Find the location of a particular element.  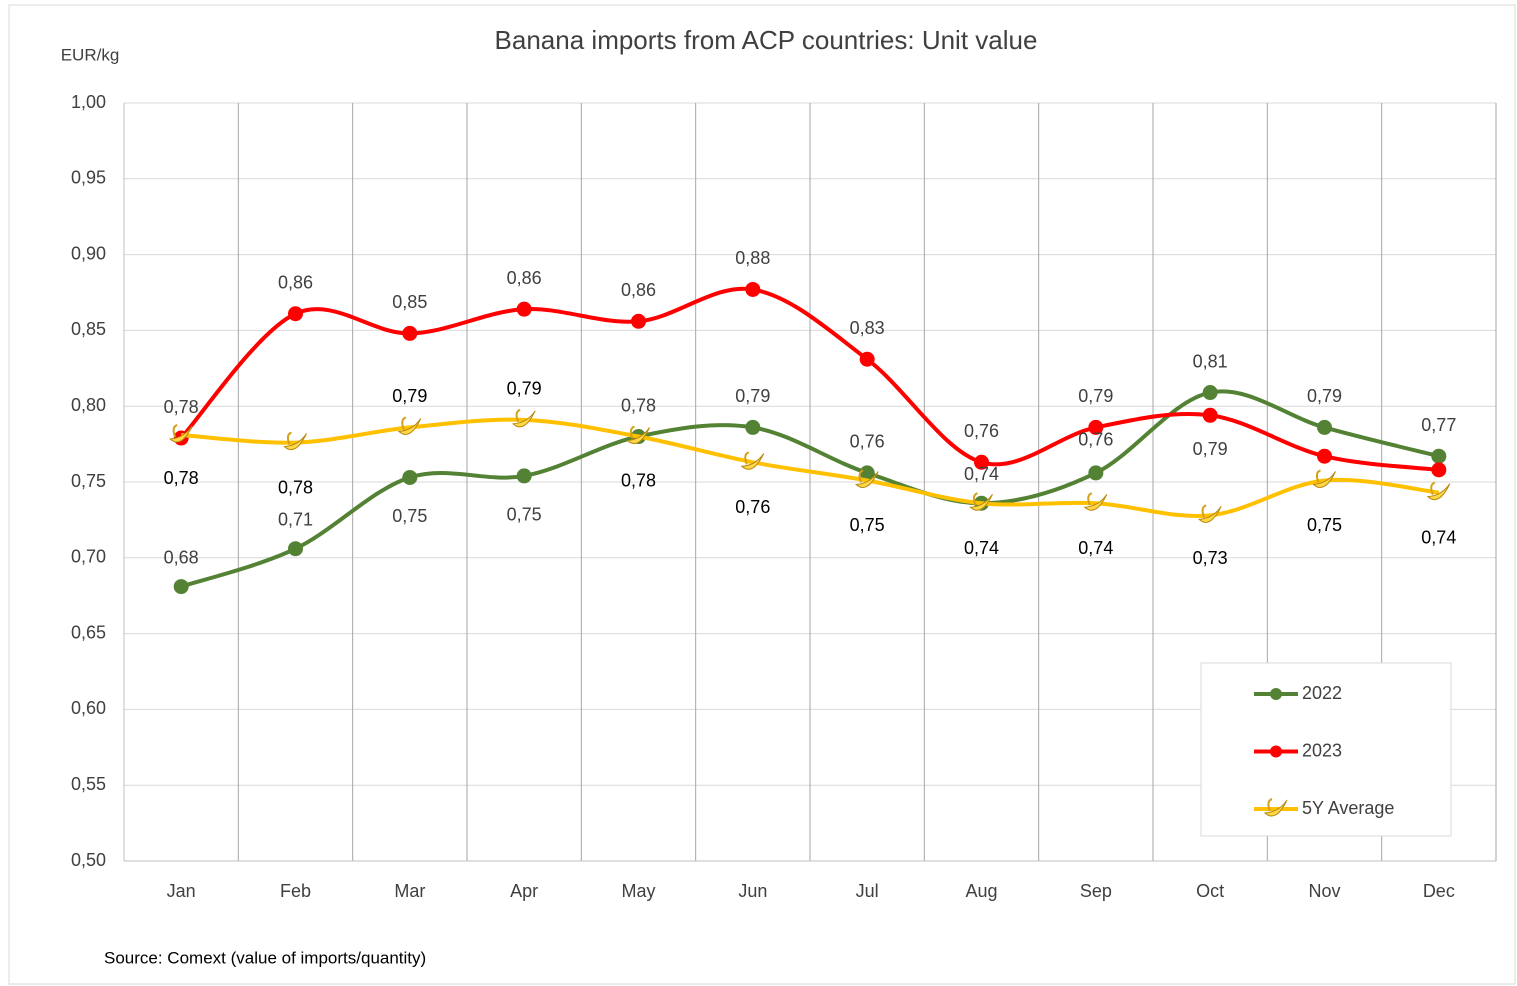

y-tick-label: 0,95 is located at coordinates (88, 178).